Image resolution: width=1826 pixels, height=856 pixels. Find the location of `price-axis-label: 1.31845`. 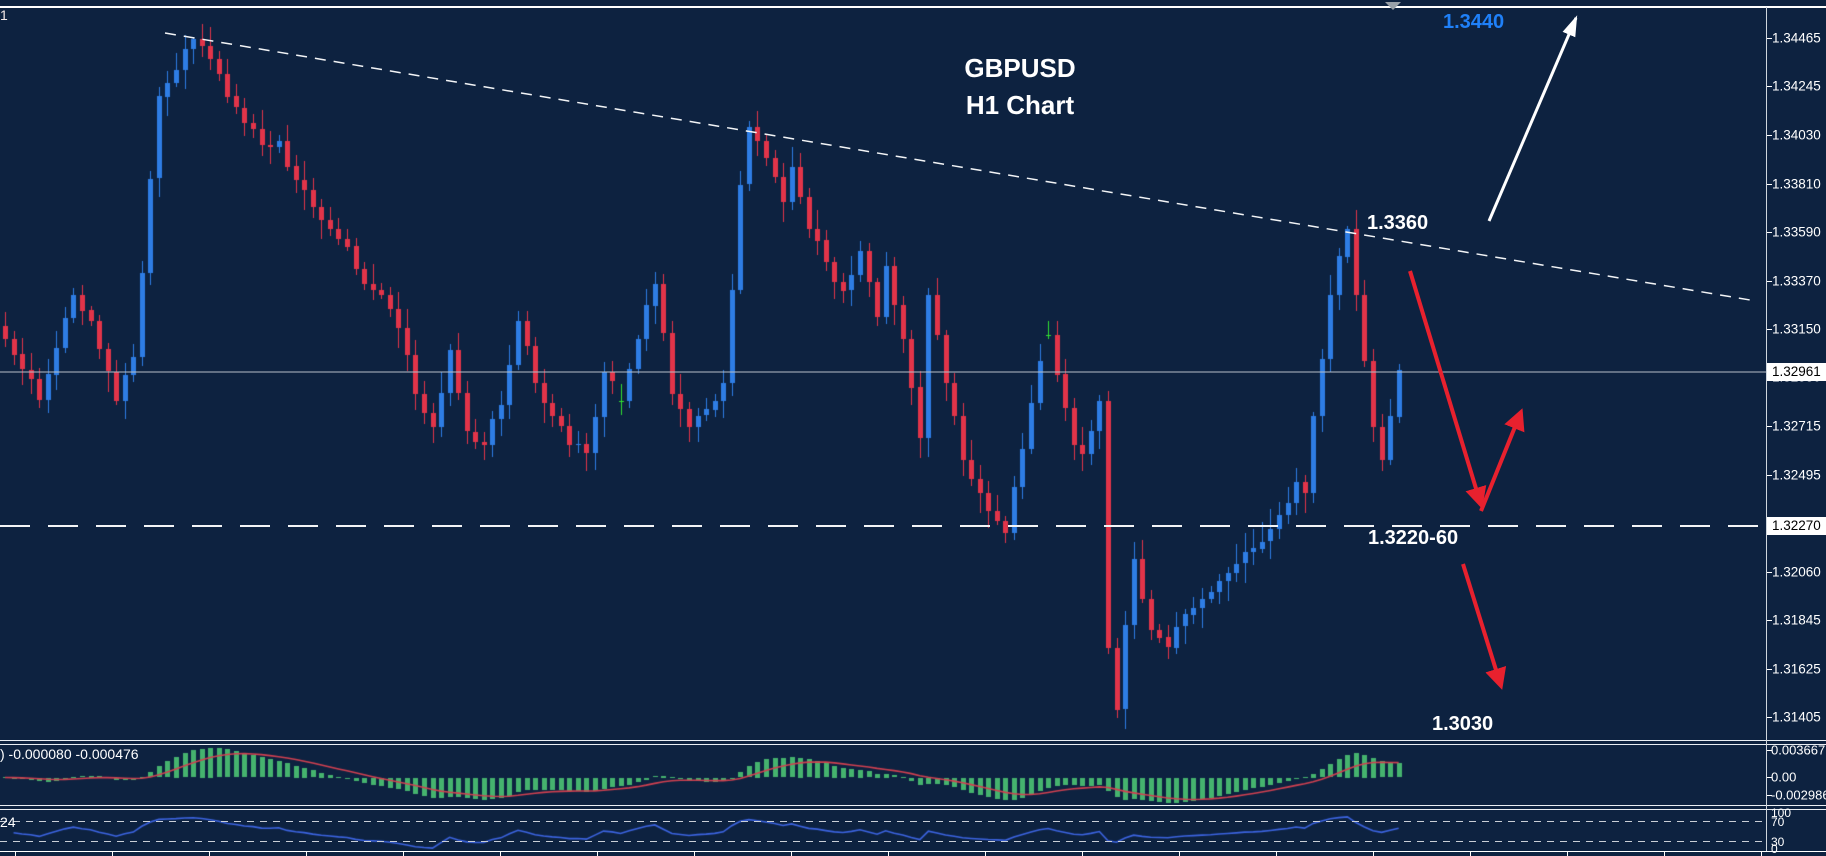

price-axis-label: 1.31845 is located at coordinates (1796, 620).